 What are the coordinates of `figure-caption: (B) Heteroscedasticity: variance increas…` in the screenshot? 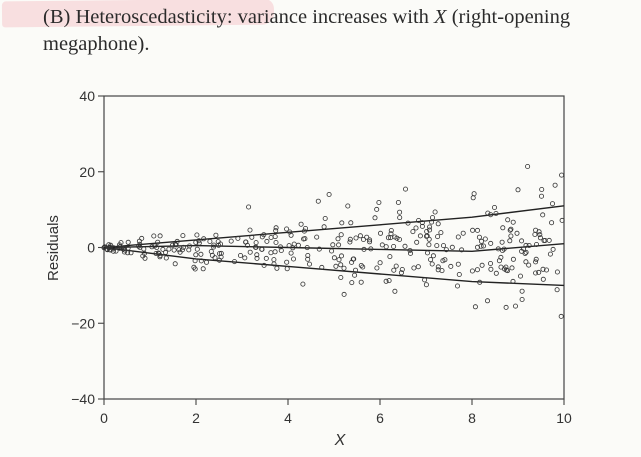 It's located at (323, 31).